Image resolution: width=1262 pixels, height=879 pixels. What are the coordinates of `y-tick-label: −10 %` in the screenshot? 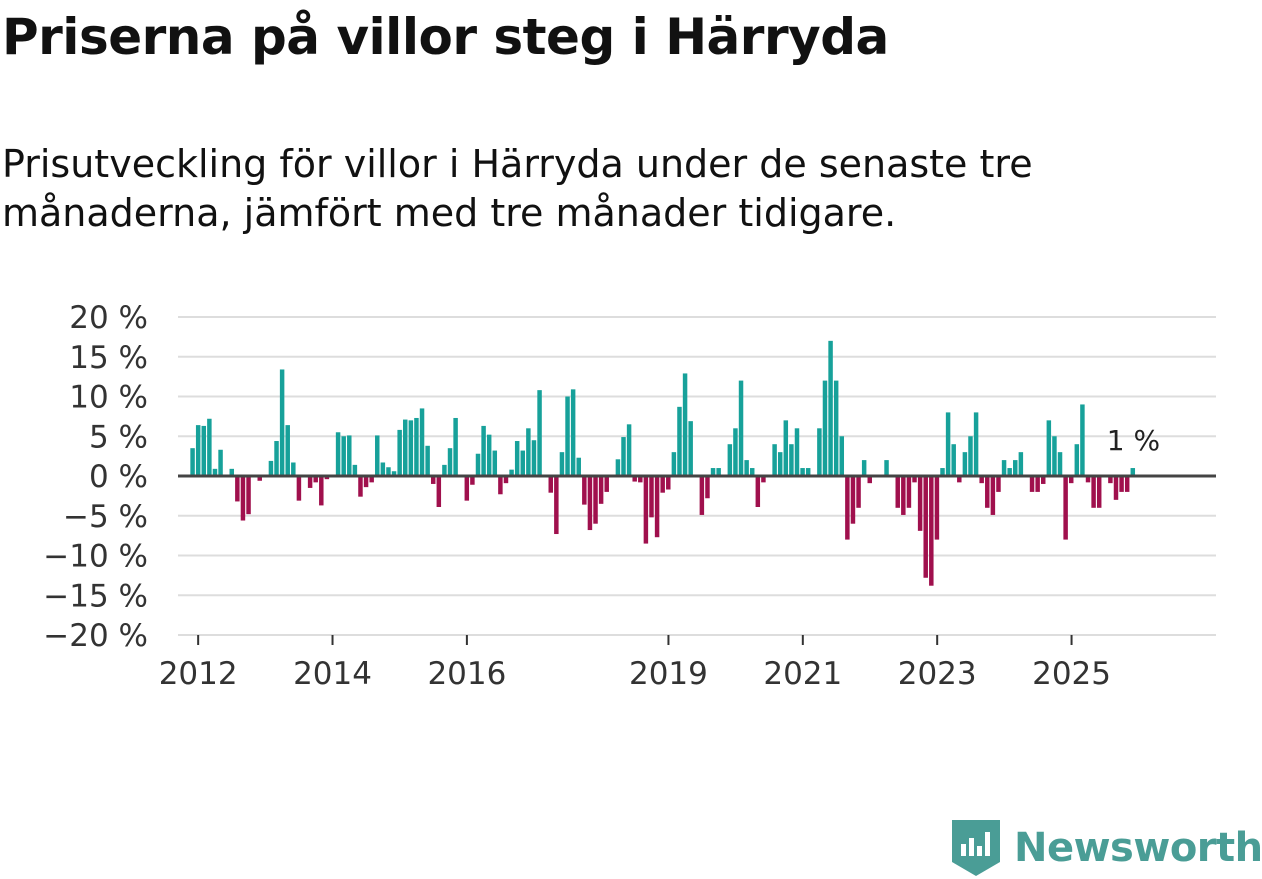 It's located at (95, 557).